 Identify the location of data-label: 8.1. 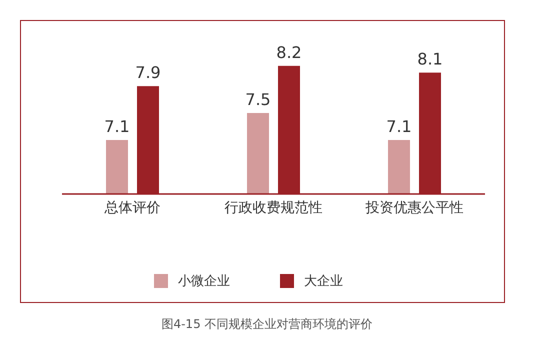
(430, 59).